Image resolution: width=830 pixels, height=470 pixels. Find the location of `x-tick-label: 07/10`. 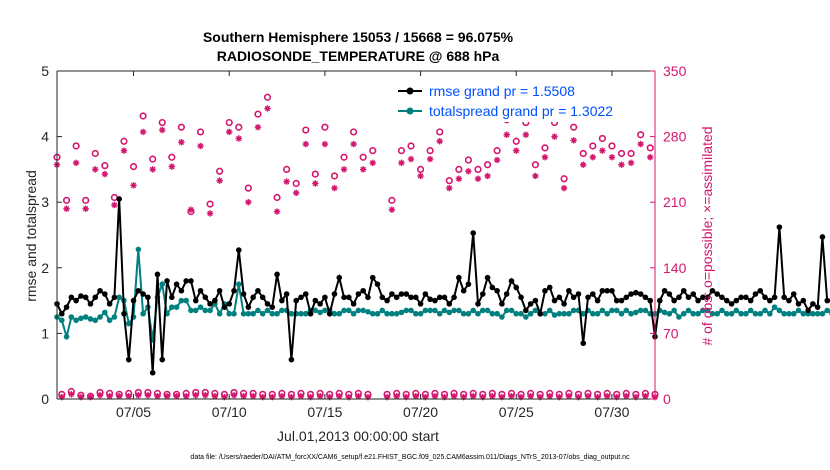

x-tick-label: 07/10 is located at coordinates (229, 412).